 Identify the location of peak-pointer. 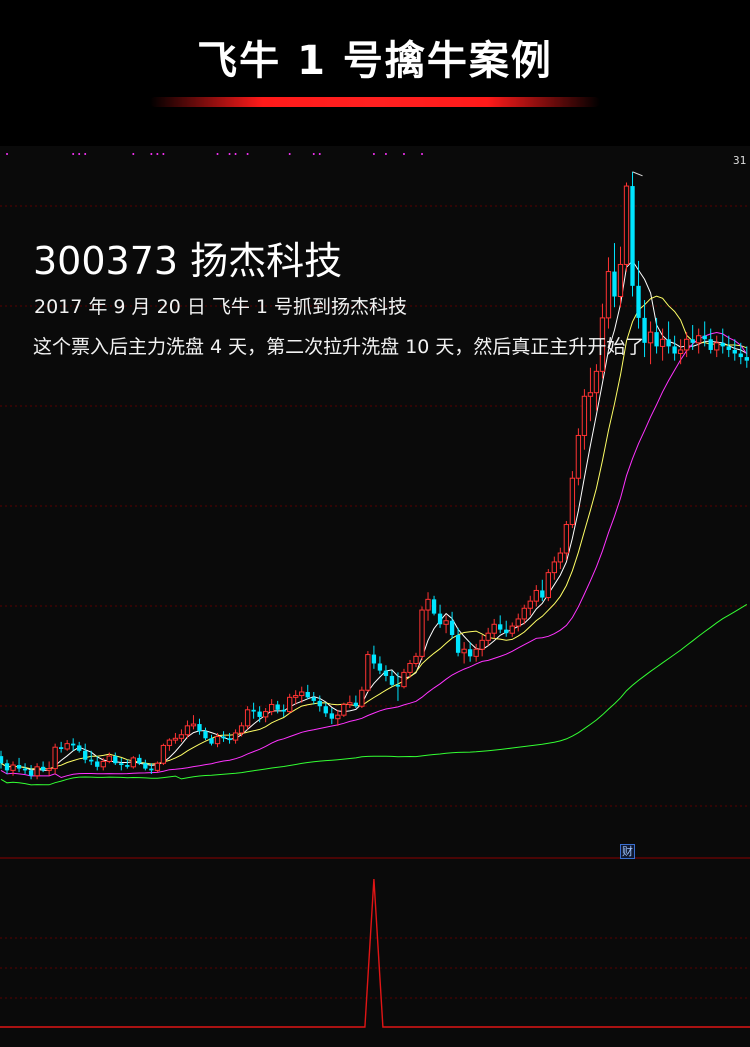
(637, 174).